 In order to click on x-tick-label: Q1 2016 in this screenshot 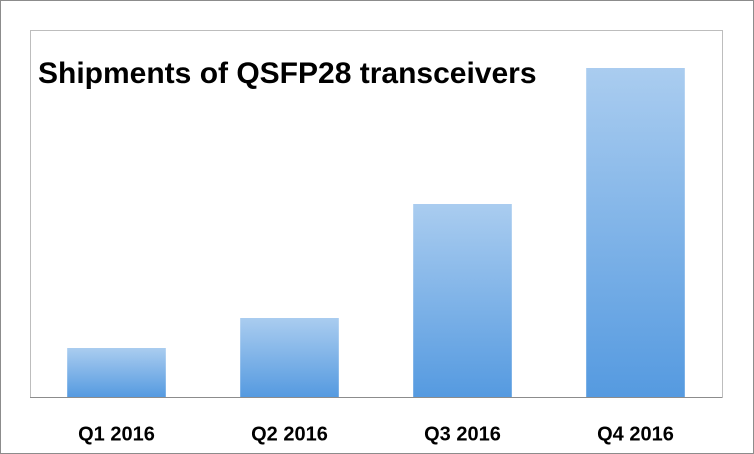, I will do `click(116, 434)`.